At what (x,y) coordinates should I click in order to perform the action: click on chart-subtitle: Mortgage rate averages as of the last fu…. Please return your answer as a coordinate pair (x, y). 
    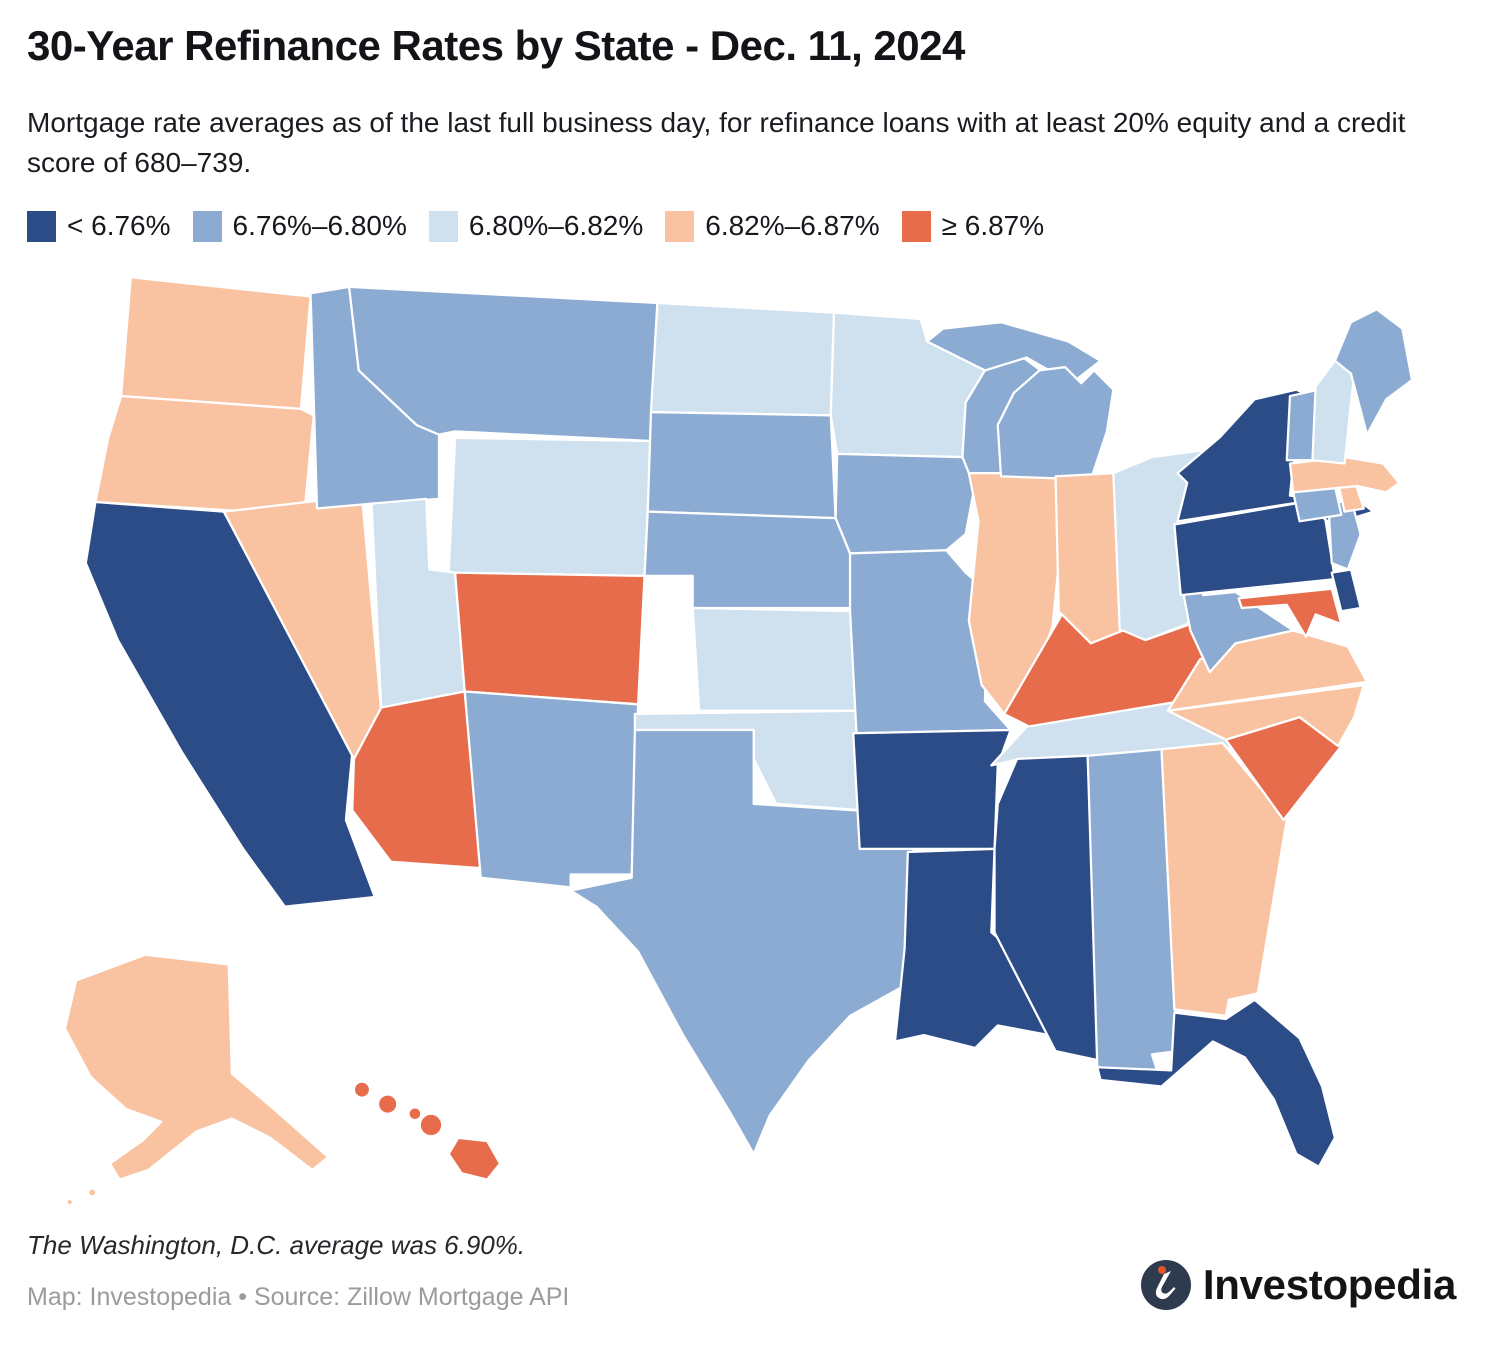
    Looking at the image, I should click on (716, 143).